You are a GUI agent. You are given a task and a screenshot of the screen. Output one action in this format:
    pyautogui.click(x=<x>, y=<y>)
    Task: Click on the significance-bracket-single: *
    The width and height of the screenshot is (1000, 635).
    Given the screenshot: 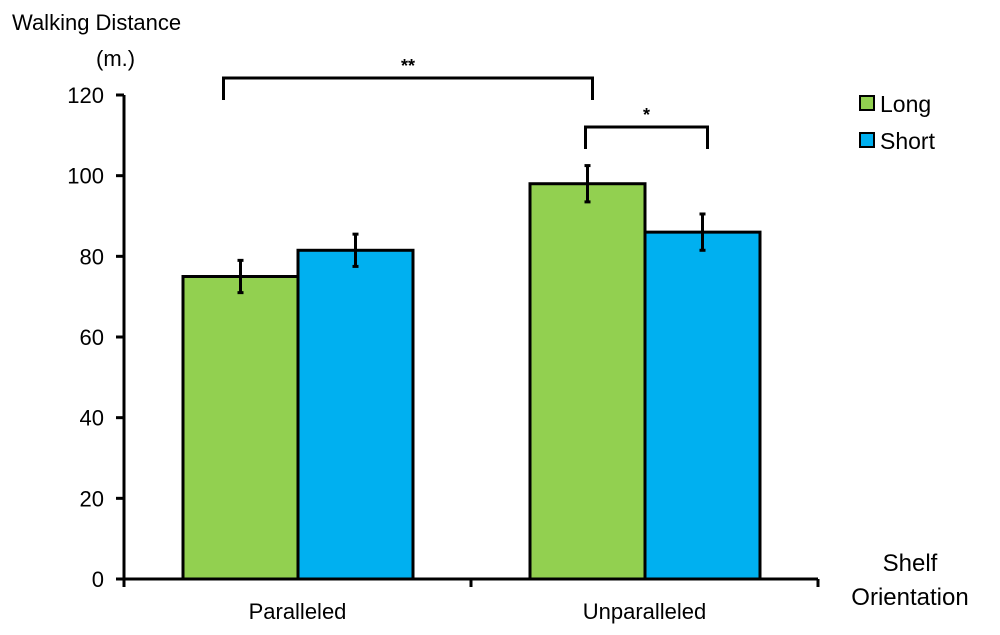 What is the action you would take?
    pyautogui.click(x=646, y=127)
    